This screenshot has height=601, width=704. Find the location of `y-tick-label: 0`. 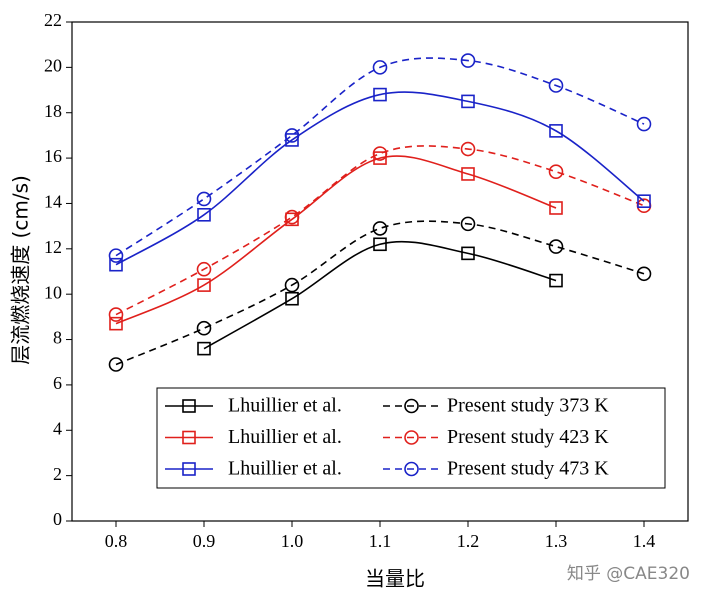

y-tick-label: 0 is located at coordinates (57, 519).